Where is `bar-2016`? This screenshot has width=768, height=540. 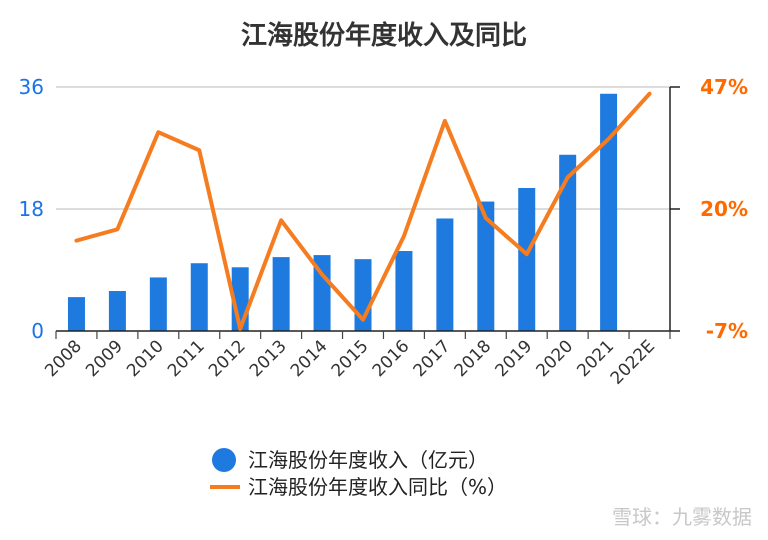
bar-2016 is located at coordinates (404, 291).